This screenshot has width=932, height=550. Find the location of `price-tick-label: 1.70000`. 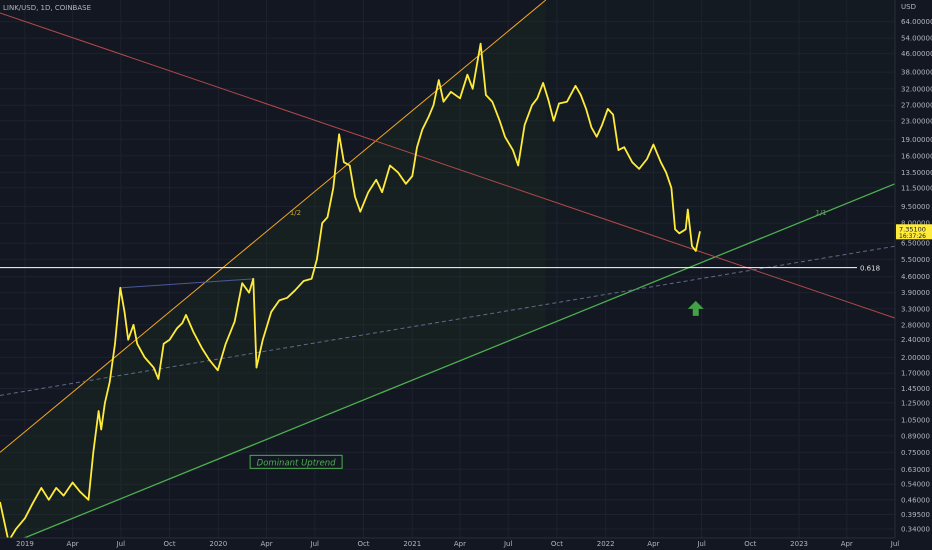

price-tick-label: 1.70000 is located at coordinates (915, 374).